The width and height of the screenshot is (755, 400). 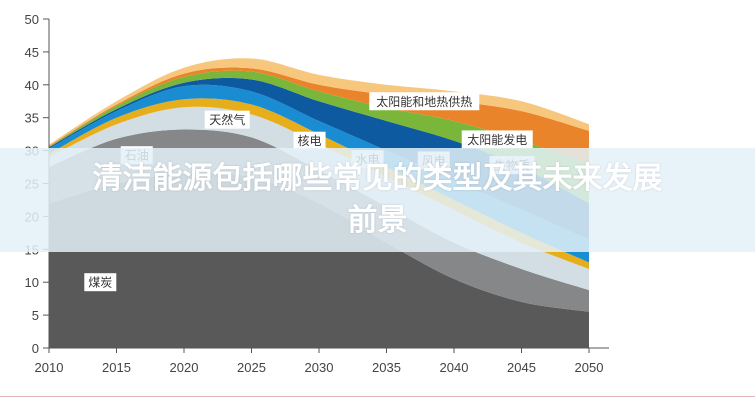 I want to click on series-label: 太阳能和地热供热, so click(x=424, y=101).